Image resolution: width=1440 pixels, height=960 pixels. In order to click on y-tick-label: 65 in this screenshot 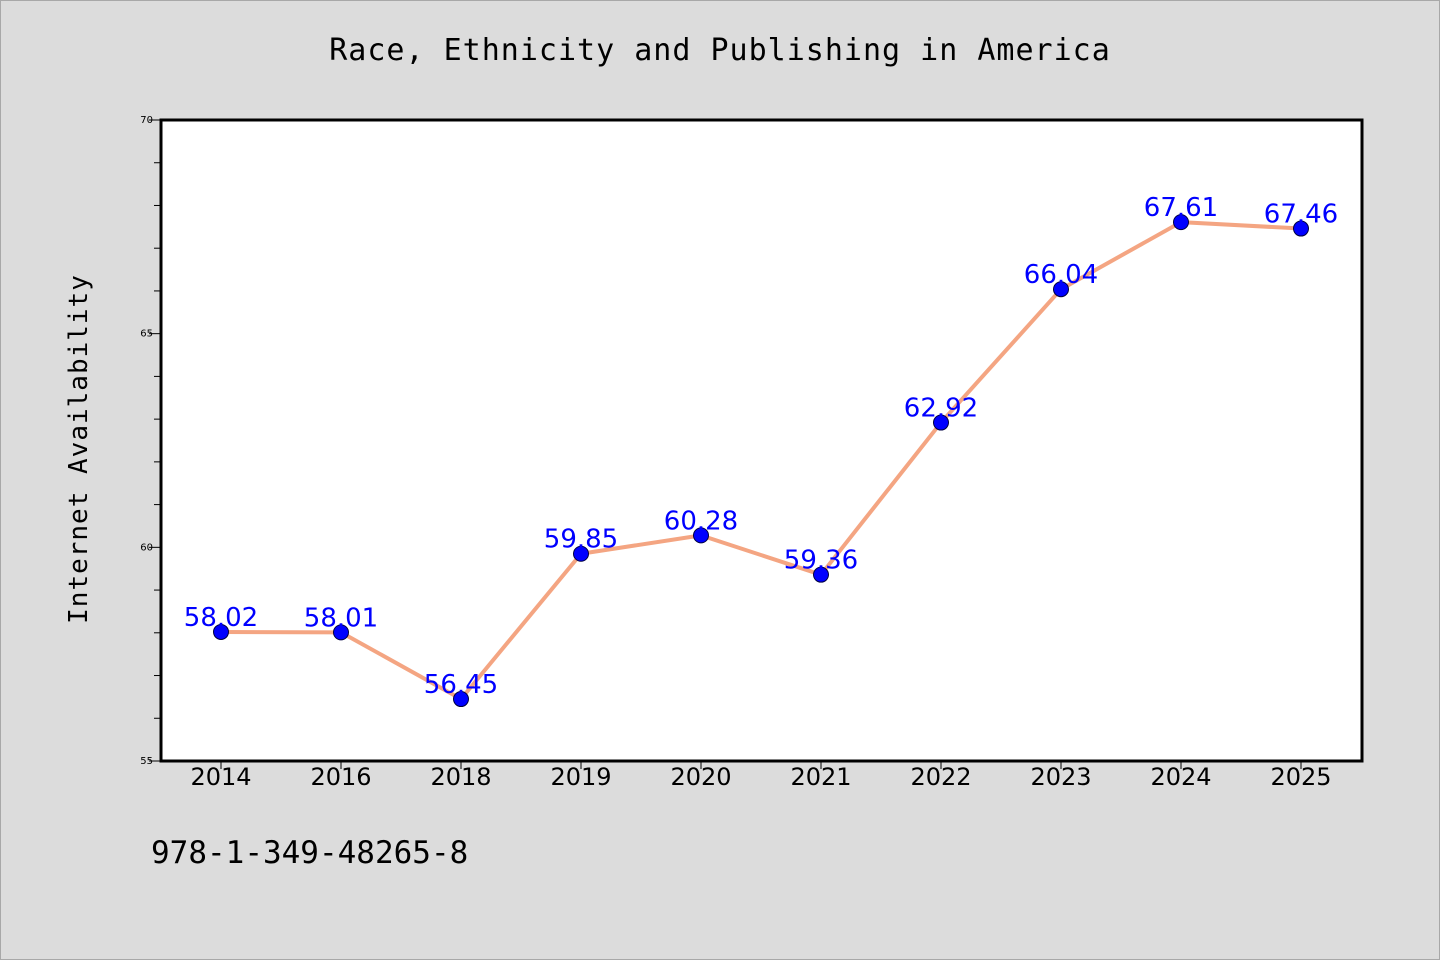, I will do `click(146, 334)`.